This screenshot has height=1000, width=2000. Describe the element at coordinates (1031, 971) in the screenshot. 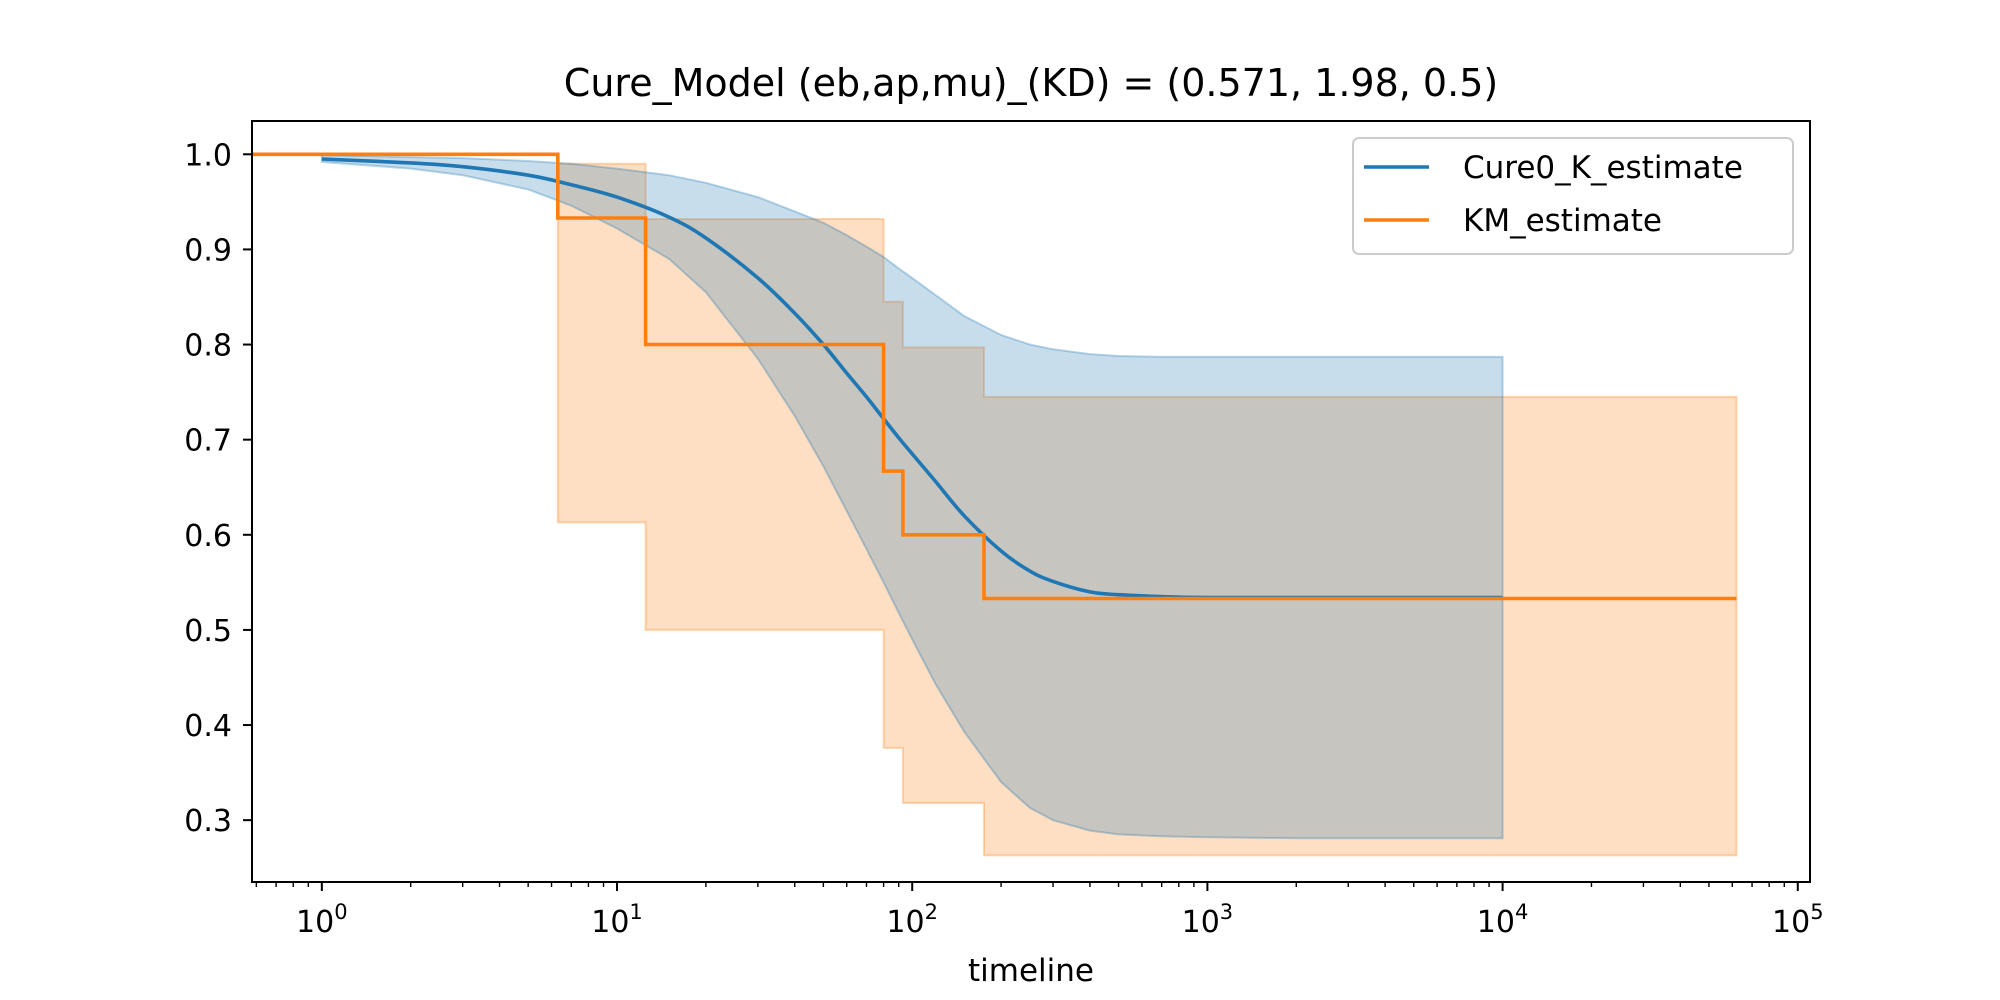

I see `x-axis-label: timeline` at that location.